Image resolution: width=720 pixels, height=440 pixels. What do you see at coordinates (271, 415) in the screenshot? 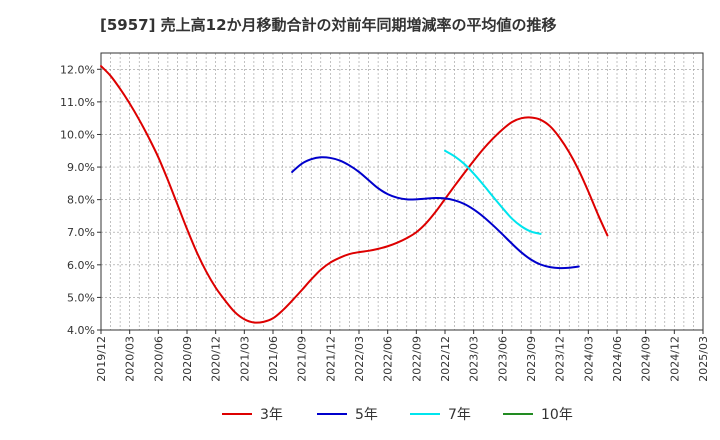
I see `legend-label: 3年` at bounding box center [271, 415].